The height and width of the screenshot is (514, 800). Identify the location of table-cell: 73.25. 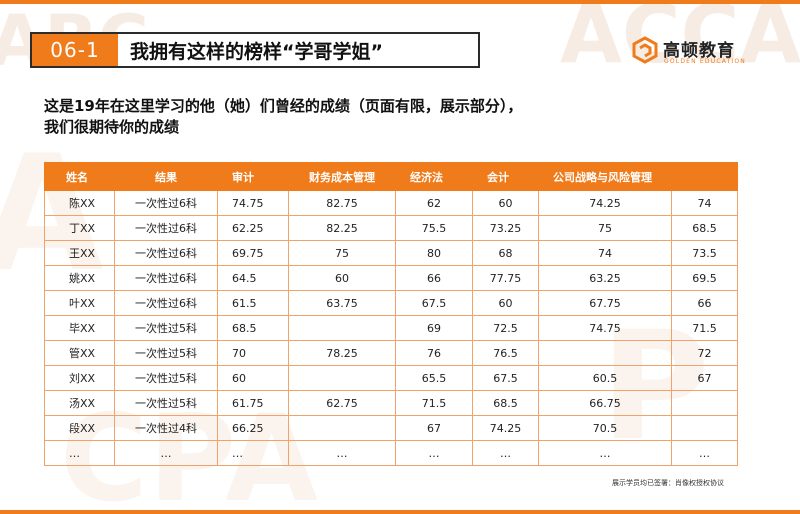
(505, 228).